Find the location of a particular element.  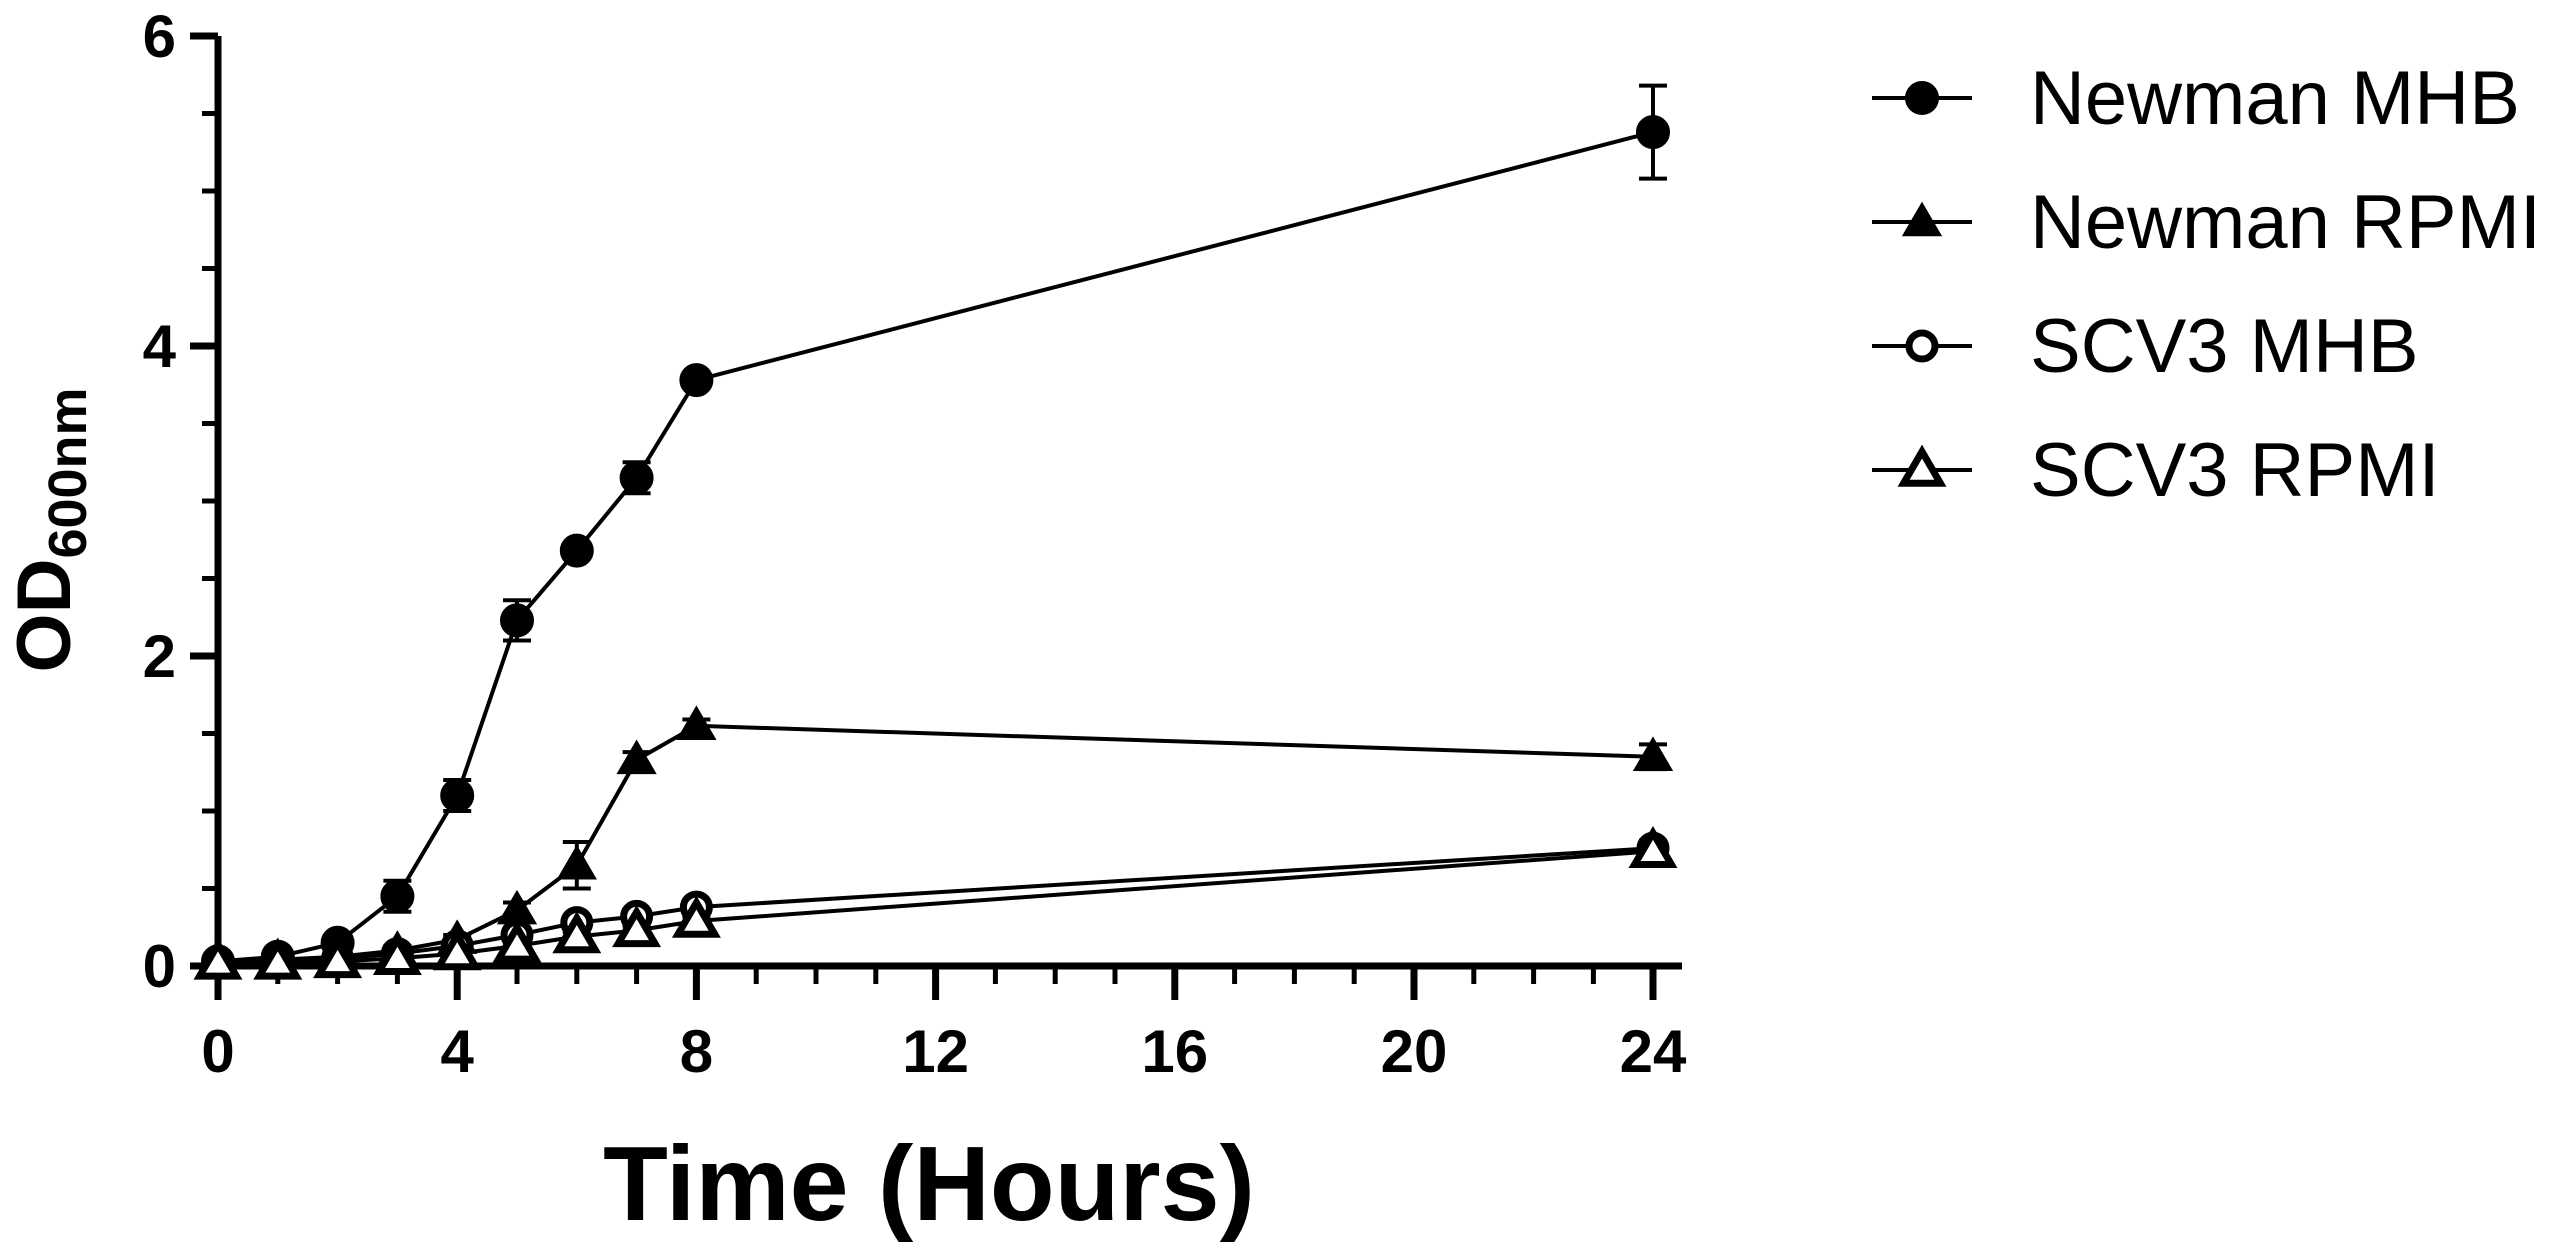

x-axis-title: Time (Hours) is located at coordinates (929, 1184).